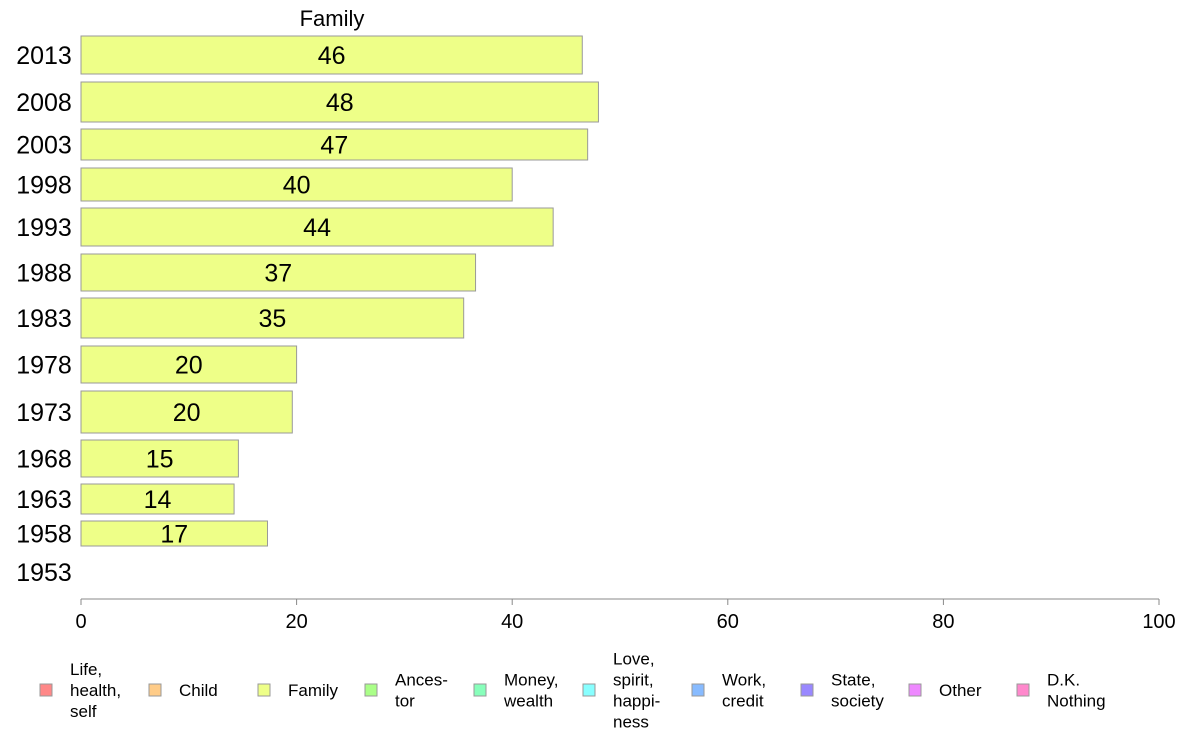  I want to click on data-label: 48, so click(340, 103).